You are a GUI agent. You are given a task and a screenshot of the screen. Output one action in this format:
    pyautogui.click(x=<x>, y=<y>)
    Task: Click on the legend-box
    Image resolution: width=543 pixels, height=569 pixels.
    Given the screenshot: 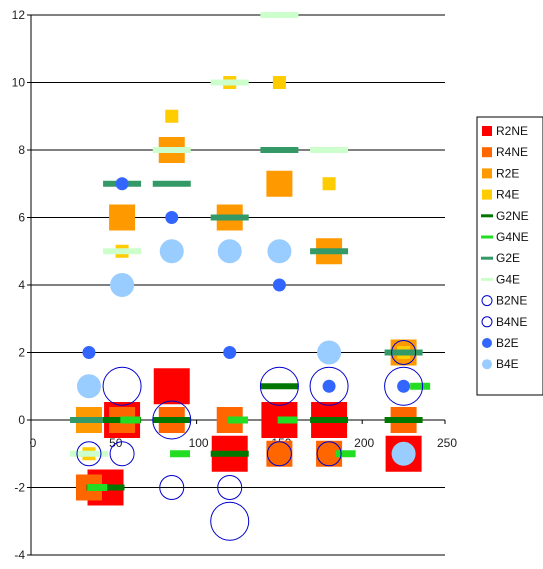 What is the action you would take?
    pyautogui.click(x=509, y=256)
    